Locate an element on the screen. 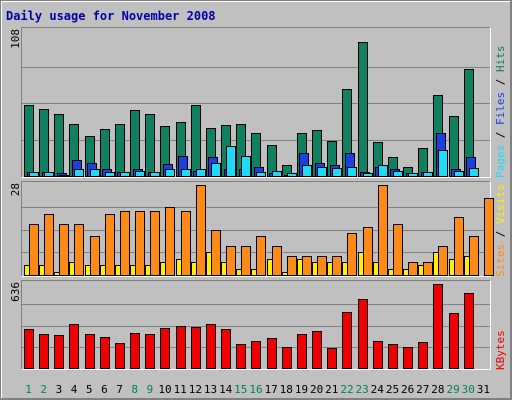 Image resolution: width=512 pixels, height=400 pixels. day-label: 3 is located at coordinates (59, 389).